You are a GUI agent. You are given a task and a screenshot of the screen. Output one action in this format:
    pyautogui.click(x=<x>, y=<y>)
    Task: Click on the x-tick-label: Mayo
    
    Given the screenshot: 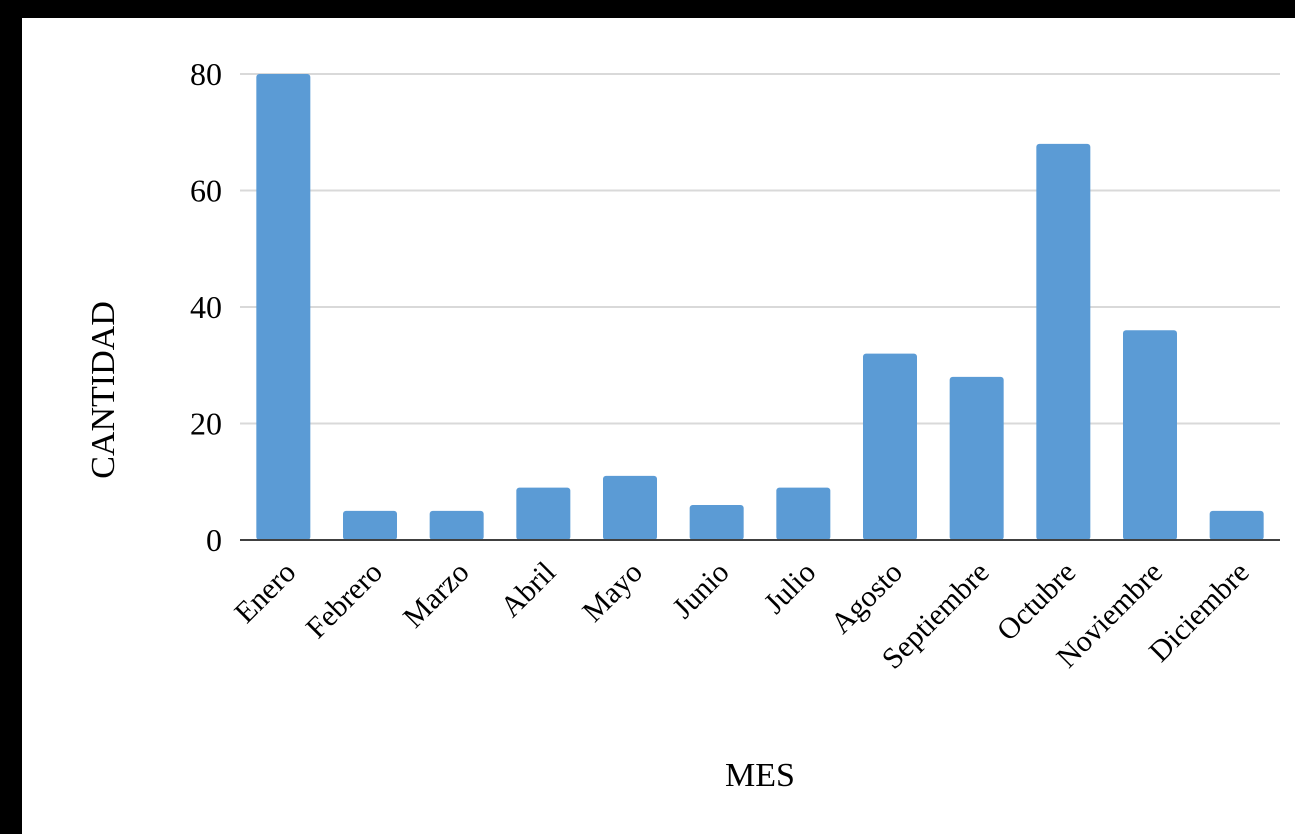 What is the action you would take?
    pyautogui.click(x=612, y=592)
    